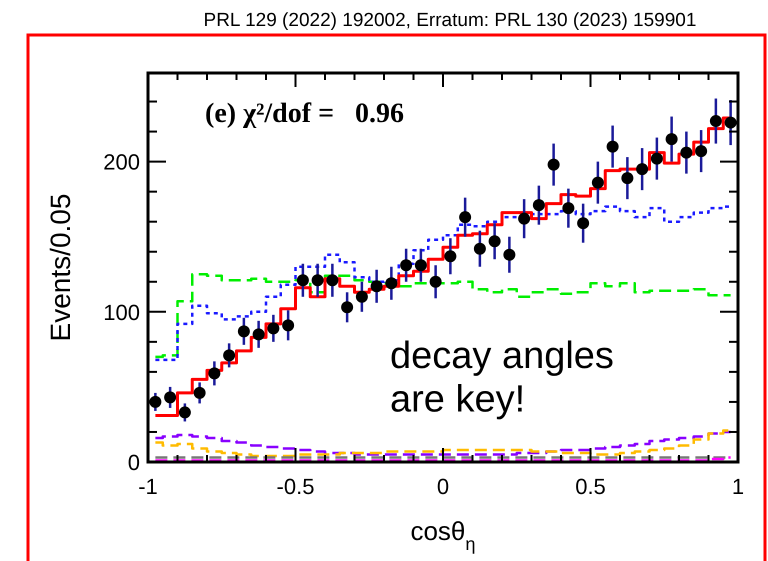 The width and height of the screenshot is (768, 561). Describe the element at coordinates (134, 462) in the screenshot. I see `y-tick-label: 0` at that location.